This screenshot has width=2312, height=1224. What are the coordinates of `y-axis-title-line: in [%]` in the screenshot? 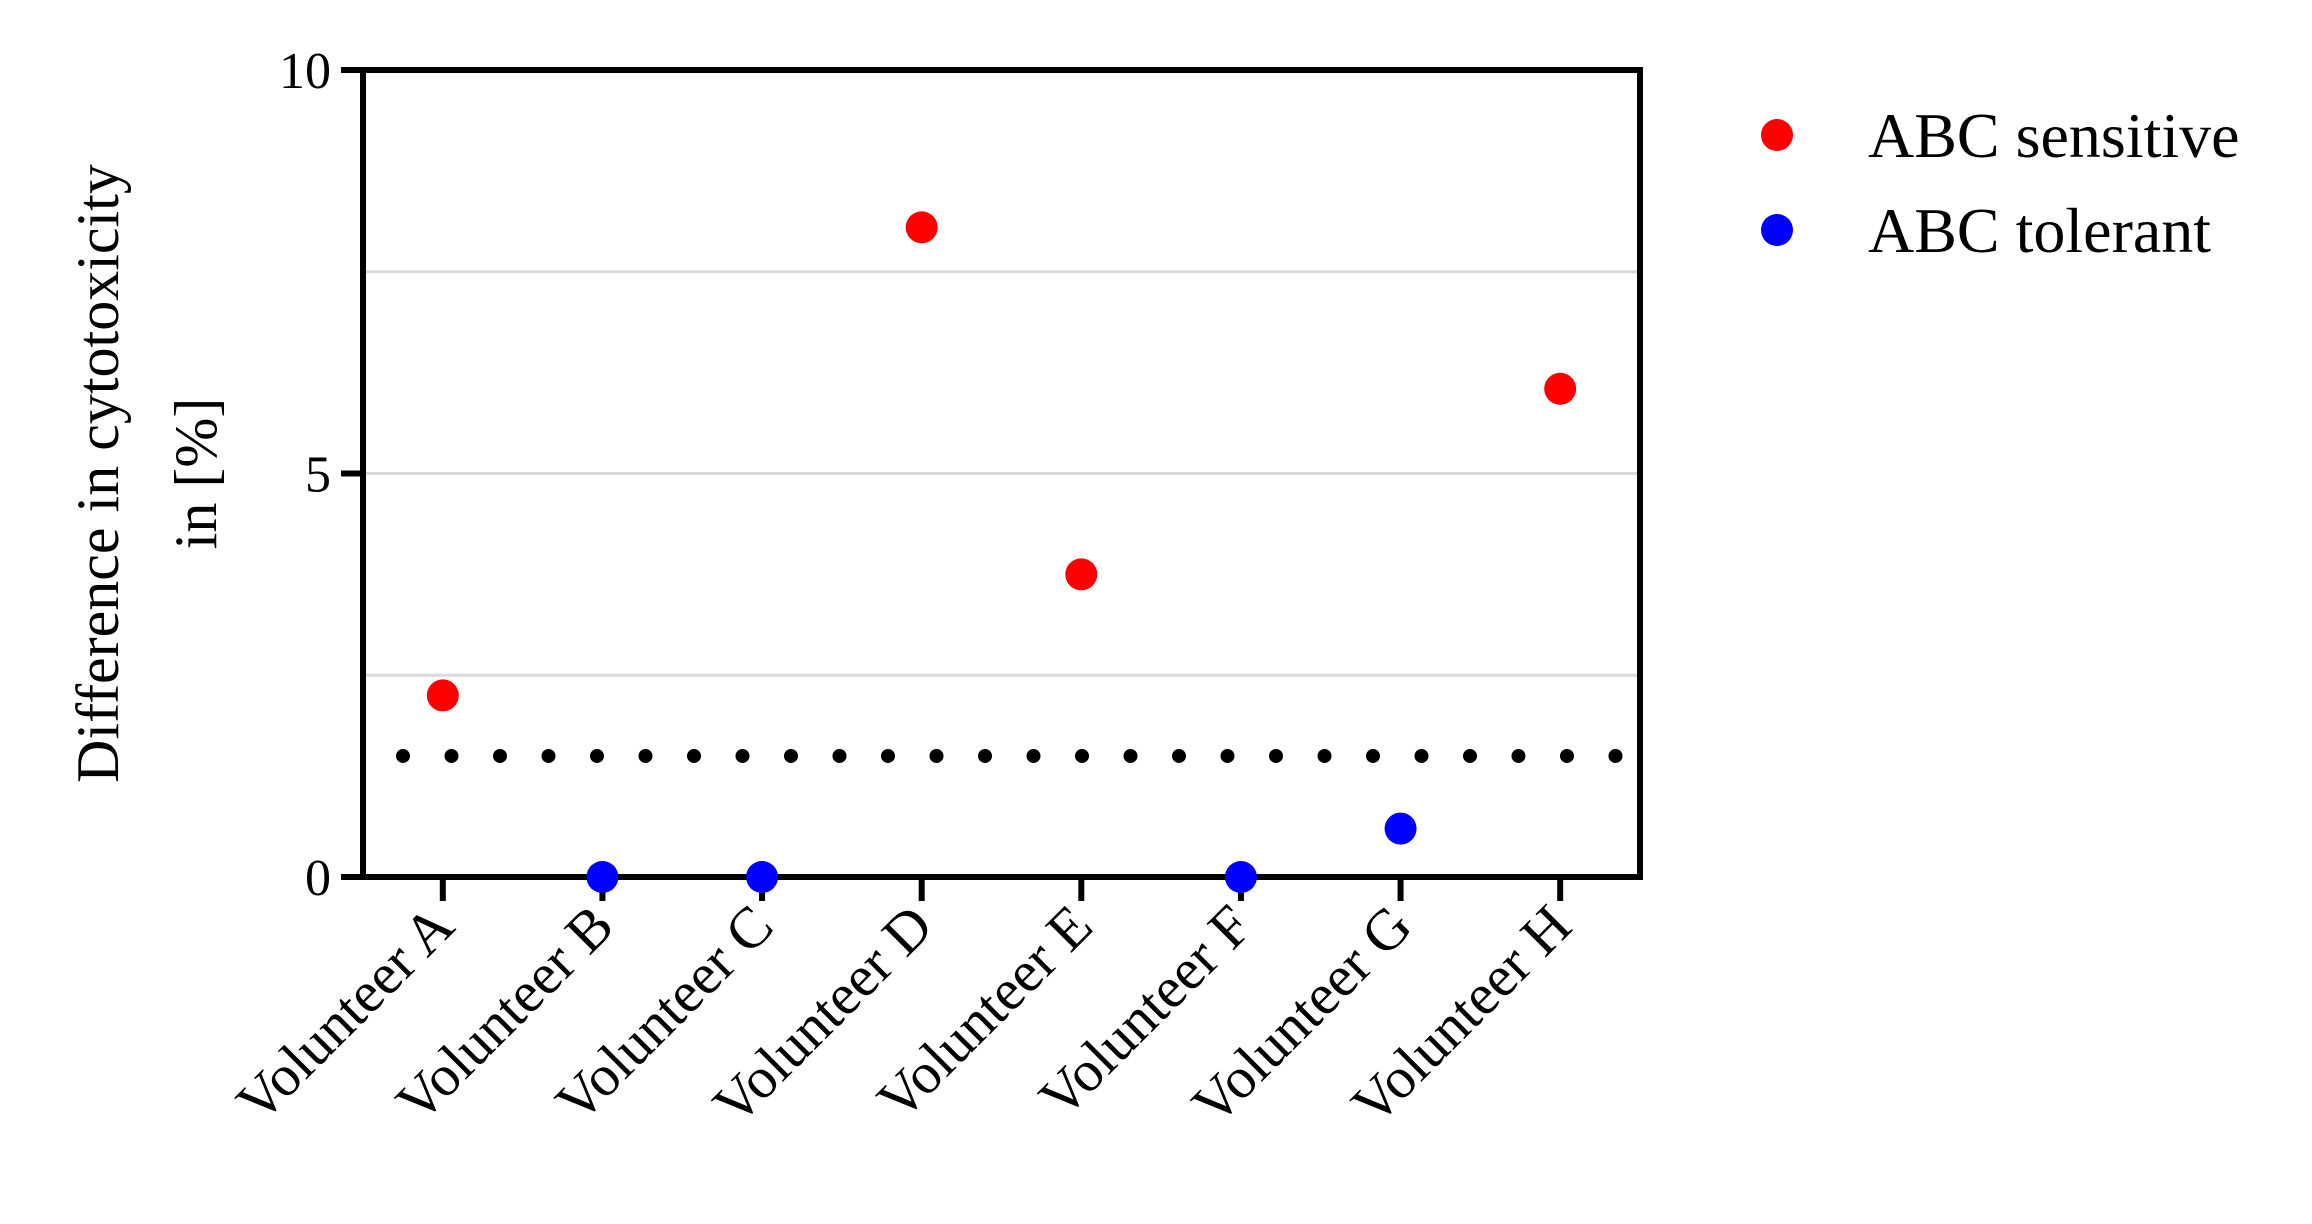 It's located at (196, 474).